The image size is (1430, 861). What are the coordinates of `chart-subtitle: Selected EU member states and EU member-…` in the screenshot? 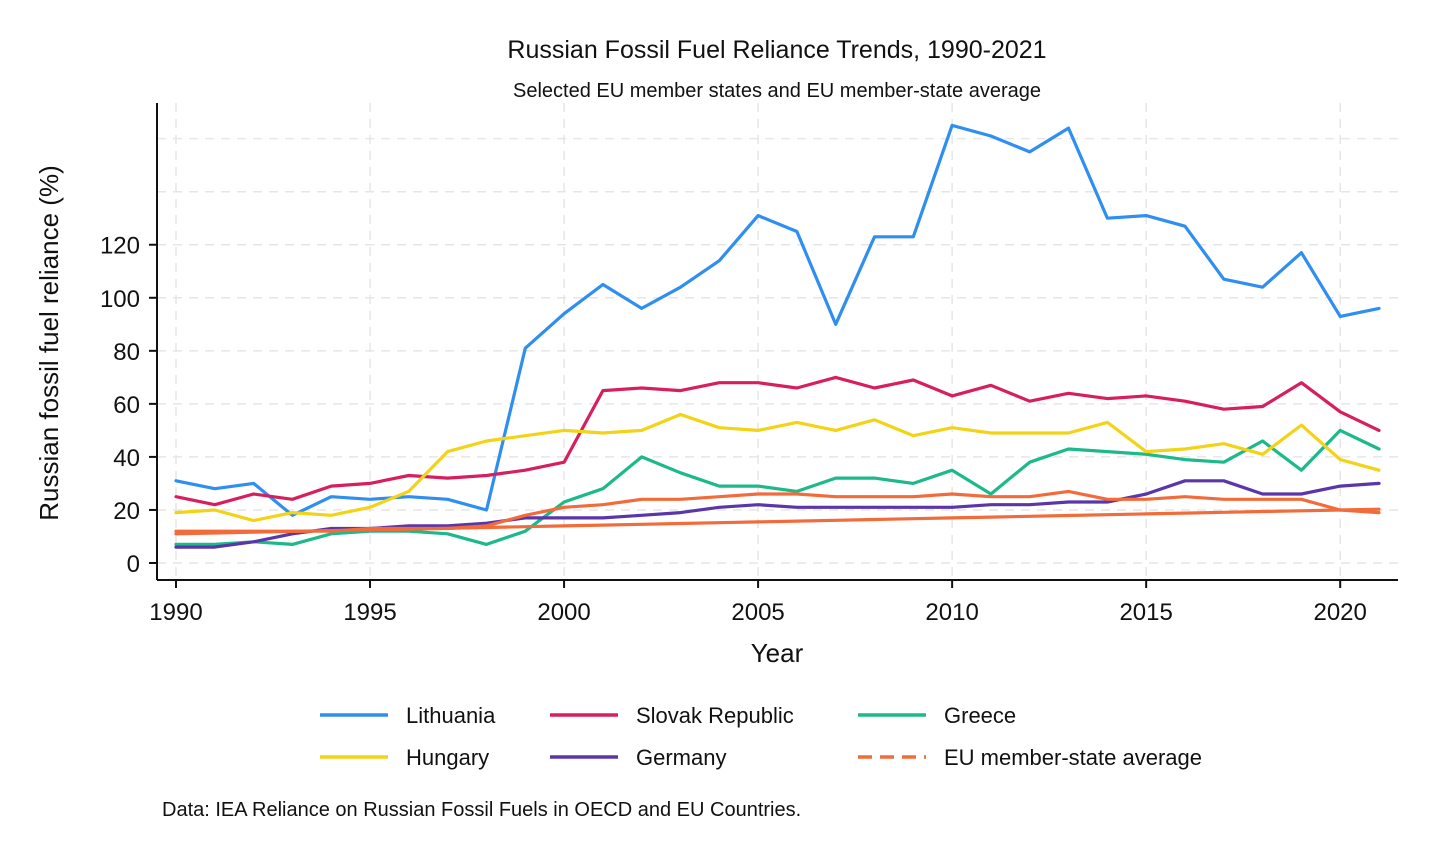 It's located at (777, 91).